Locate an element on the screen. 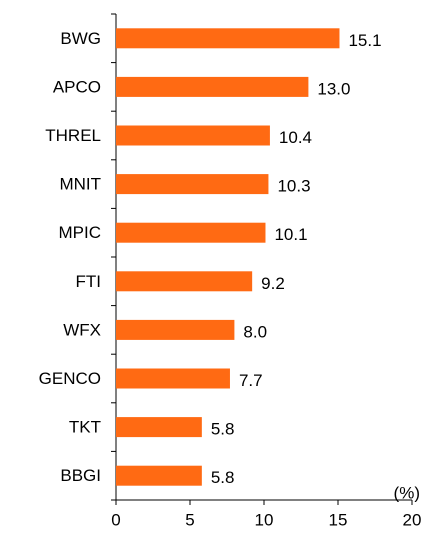  y-tick-label: WFX is located at coordinates (82, 329).